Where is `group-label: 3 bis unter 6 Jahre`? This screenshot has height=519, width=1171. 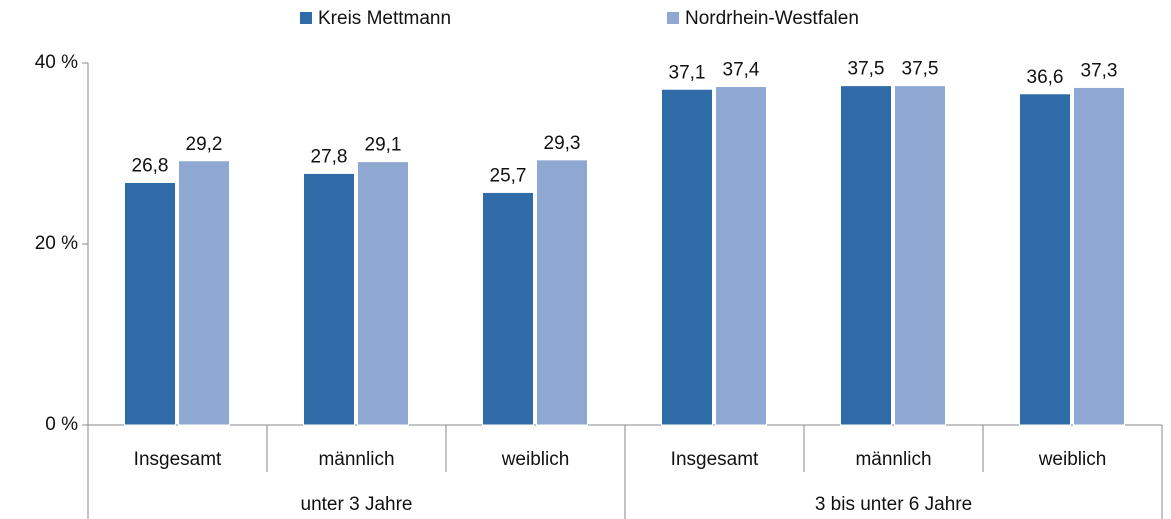 group-label: 3 bis unter 6 Jahre is located at coordinates (893, 504).